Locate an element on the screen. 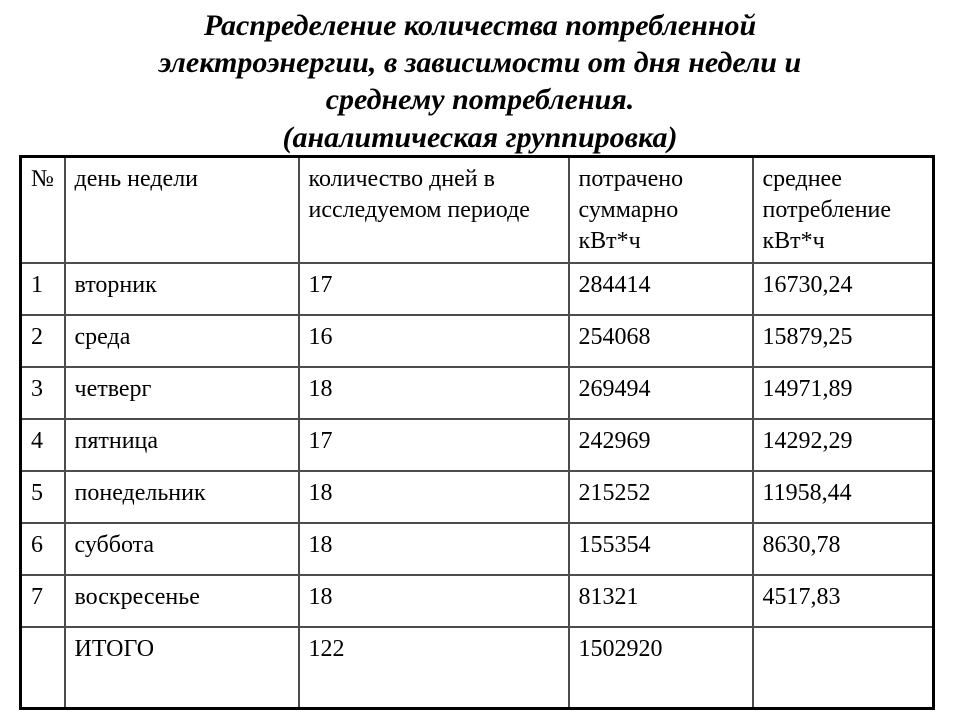  cell-day: пятница is located at coordinates (181, 444).